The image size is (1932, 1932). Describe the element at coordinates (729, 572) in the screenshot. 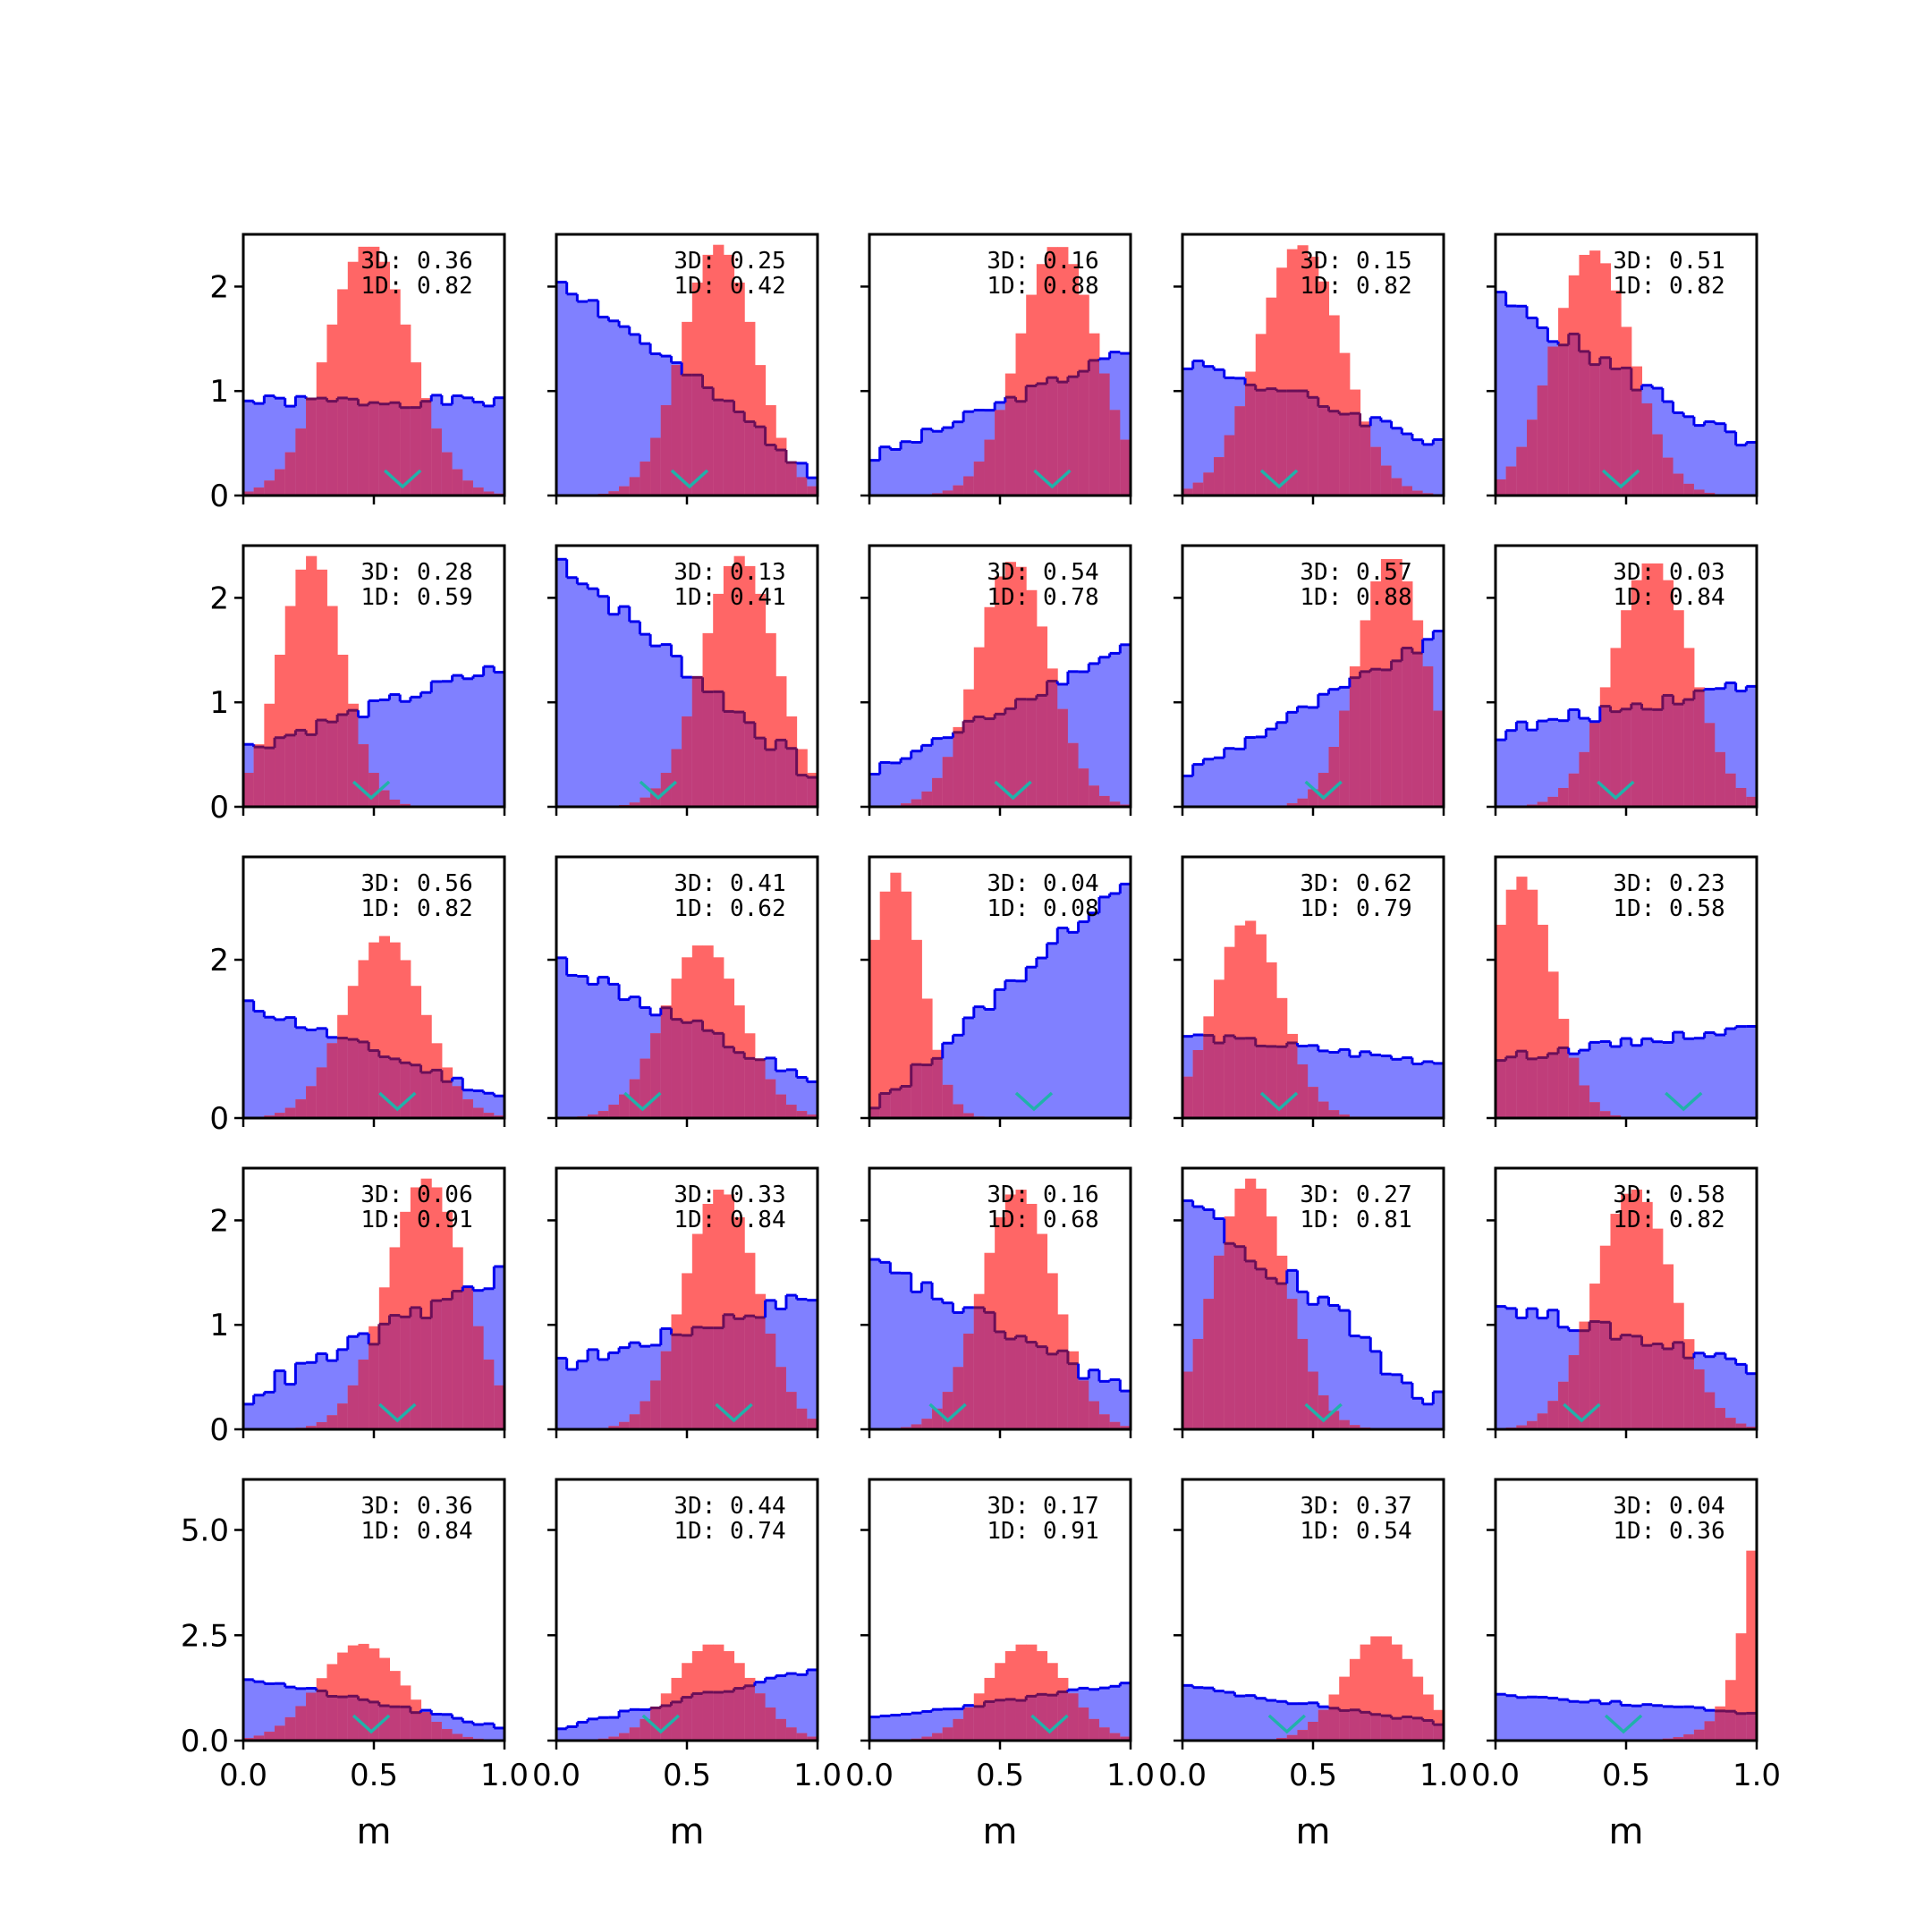

I see `annotation-3d: 3D: 0.13` at that location.